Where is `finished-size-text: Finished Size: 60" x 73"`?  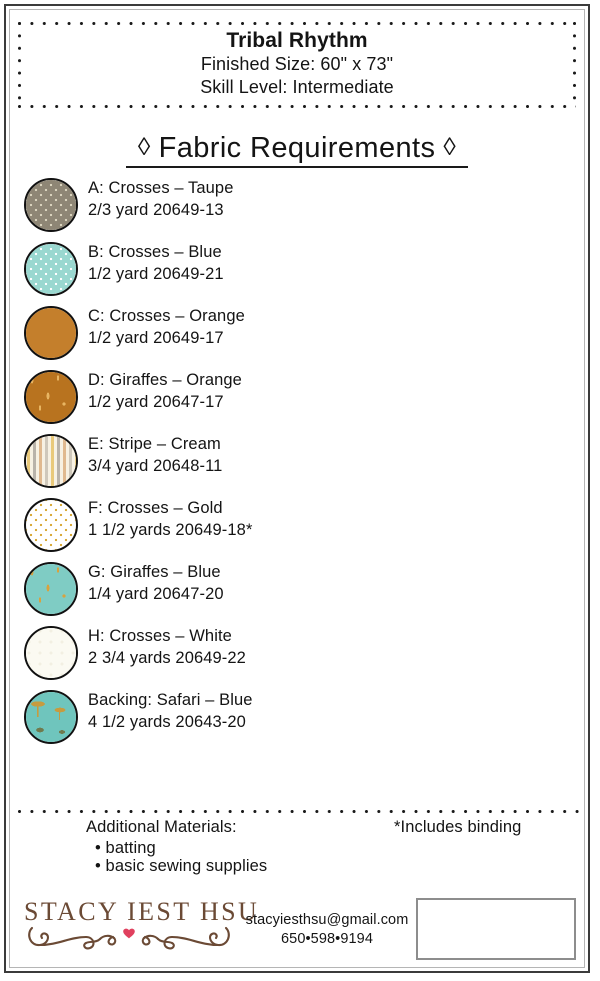
finished-size-text: Finished Size: 60" x 73" is located at coordinates (297, 64).